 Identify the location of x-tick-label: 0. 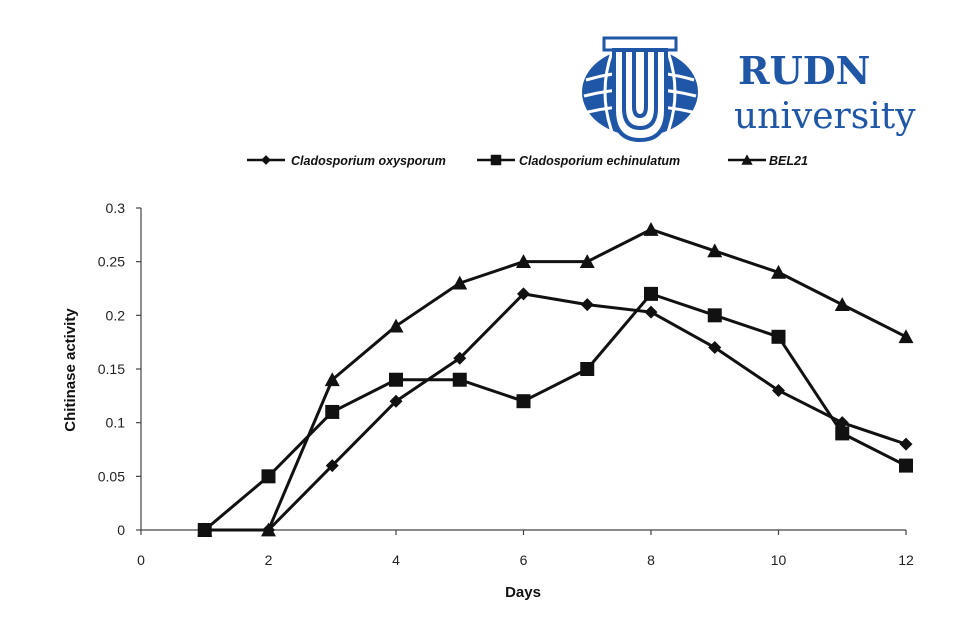
(141, 560).